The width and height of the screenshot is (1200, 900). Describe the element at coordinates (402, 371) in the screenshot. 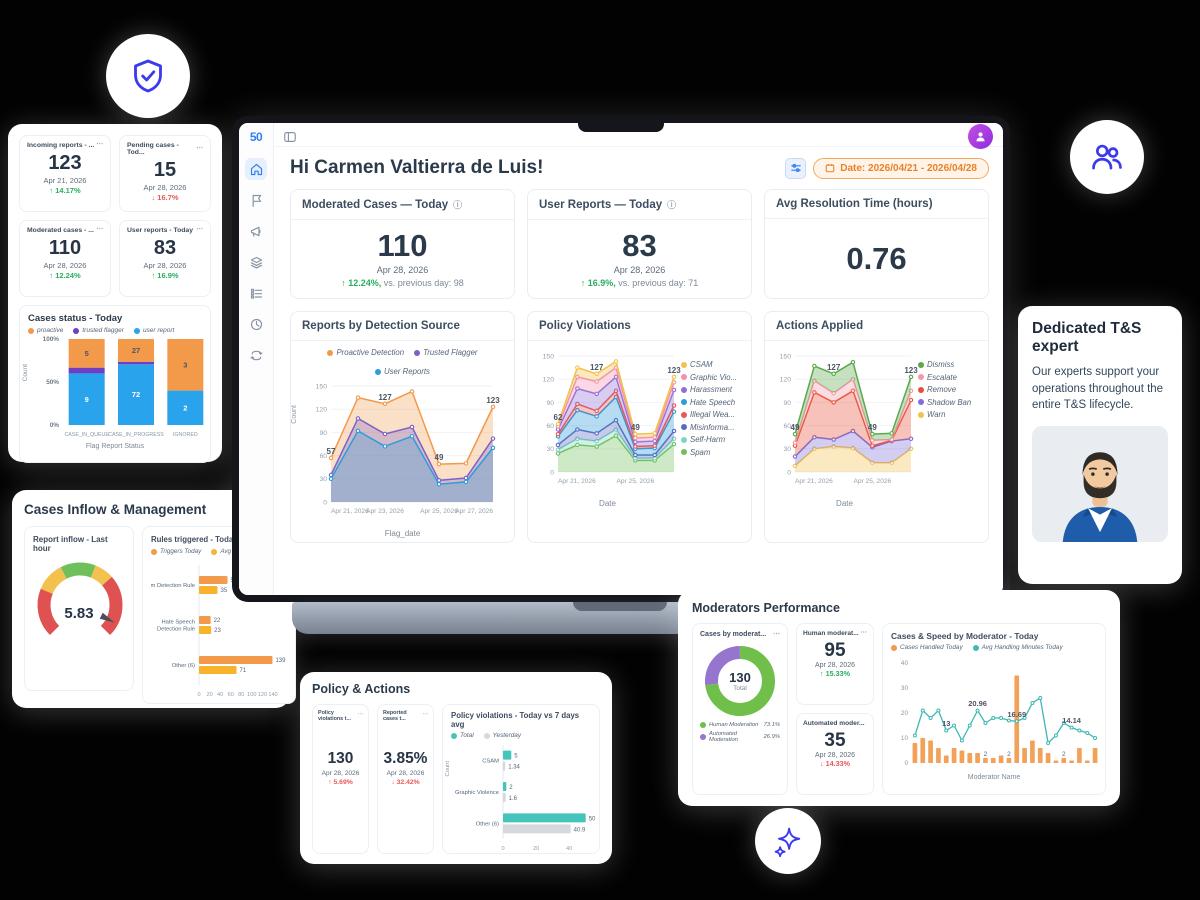

I see `legend-item: User Reports` at that location.